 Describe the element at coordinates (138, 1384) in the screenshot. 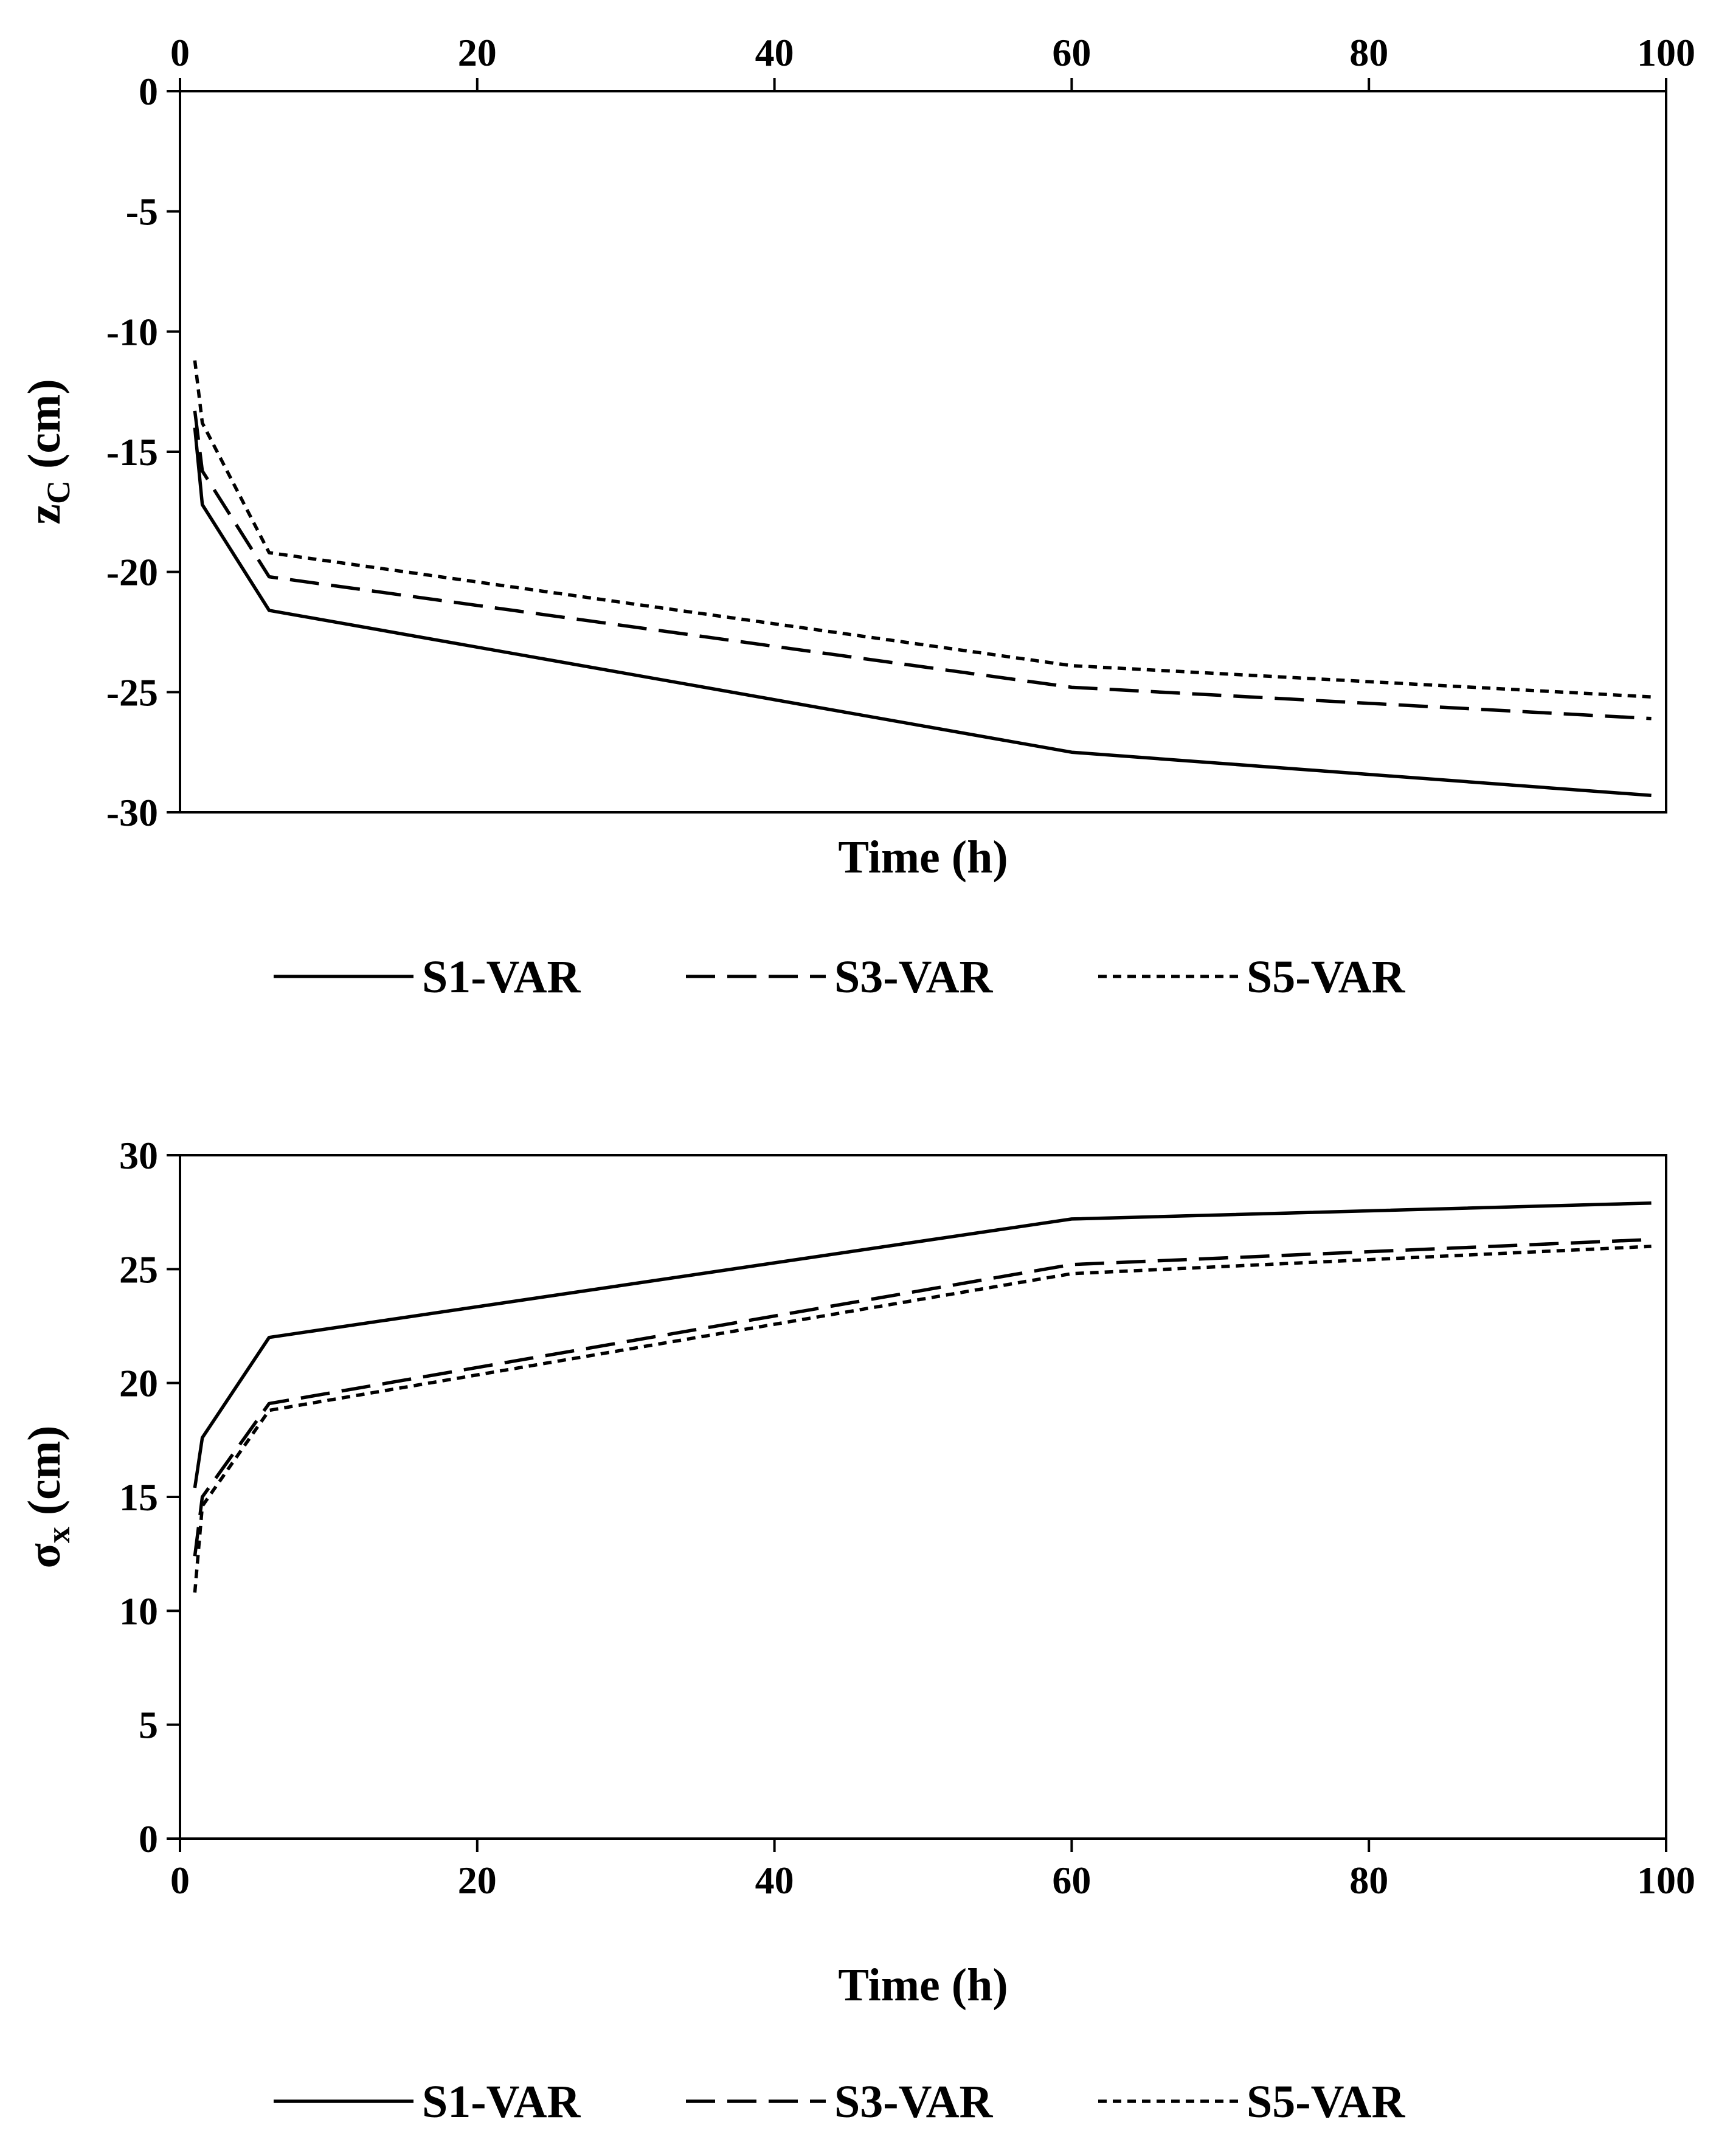

I see `y-tick-label: 20` at that location.